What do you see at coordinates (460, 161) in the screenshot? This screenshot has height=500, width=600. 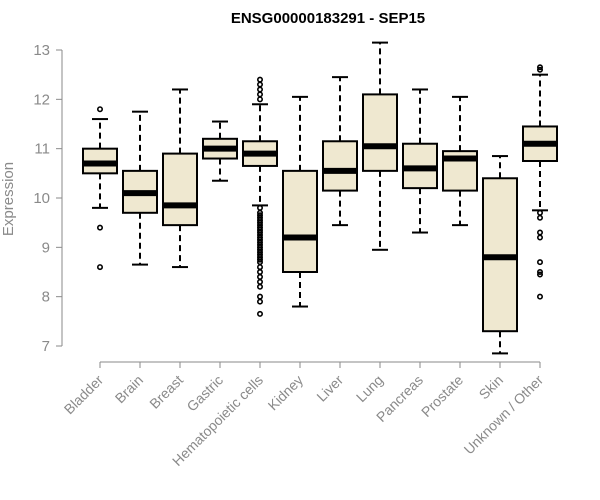 I see `box-prostate` at bounding box center [460, 161].